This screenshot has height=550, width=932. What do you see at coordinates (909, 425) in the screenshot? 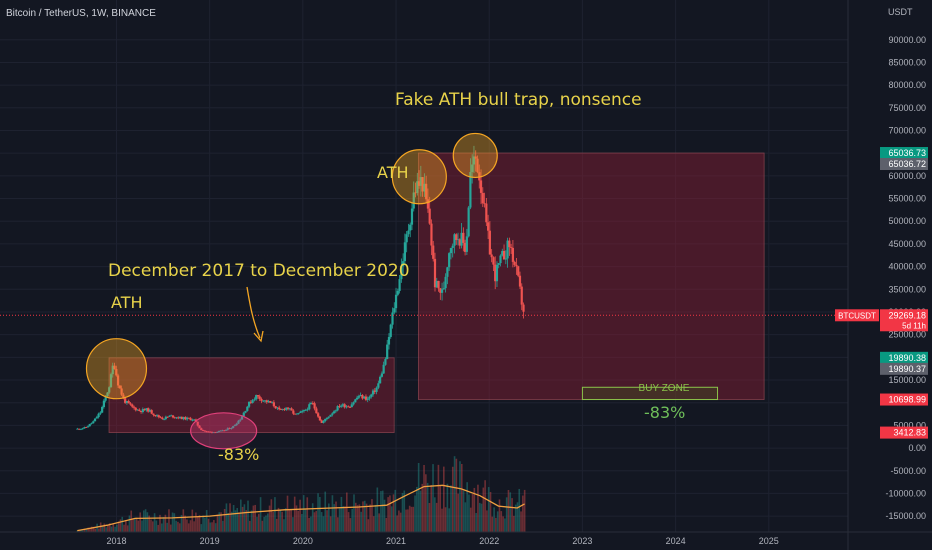
I see `price-tick-label: 5000.00` at bounding box center [909, 425].